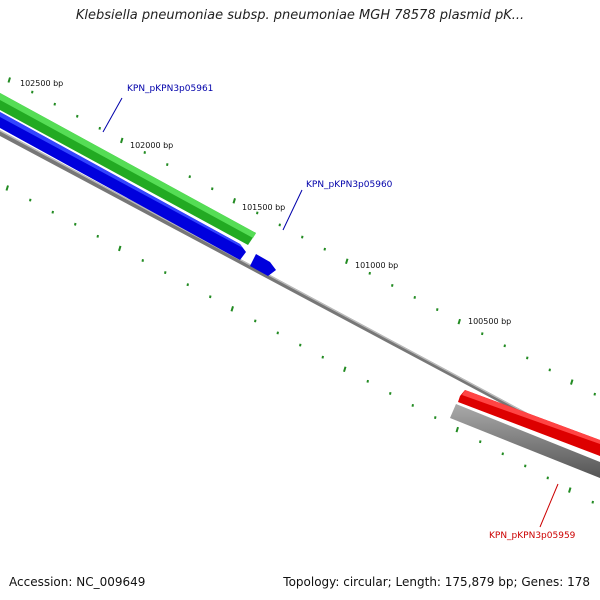 The height and width of the screenshot is (600, 600). What do you see at coordinates (349, 185) in the screenshot?
I see `gene-label-05960: KPN_pKPN3p05960` at bounding box center [349, 185].